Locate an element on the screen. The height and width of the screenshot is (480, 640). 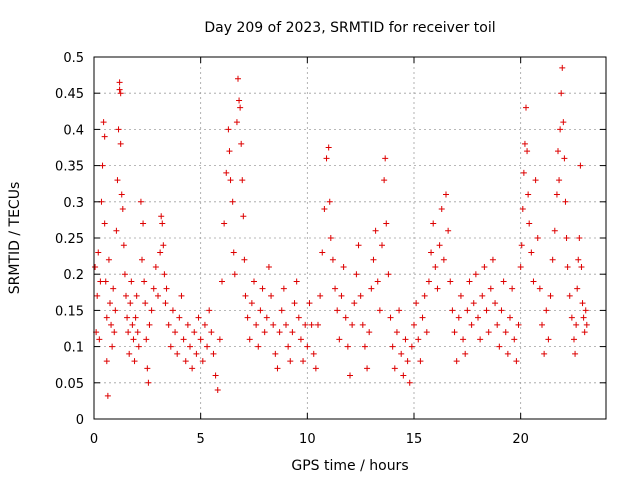
y-tick-label: 0.3 is located at coordinates (73, 203).